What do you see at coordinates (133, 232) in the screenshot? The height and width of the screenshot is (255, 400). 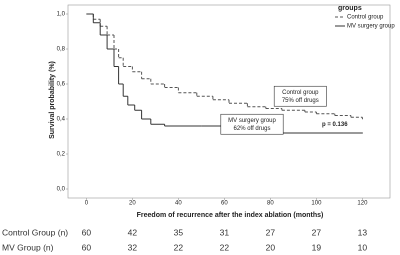 I see `risk-count: 42` at bounding box center [133, 232].